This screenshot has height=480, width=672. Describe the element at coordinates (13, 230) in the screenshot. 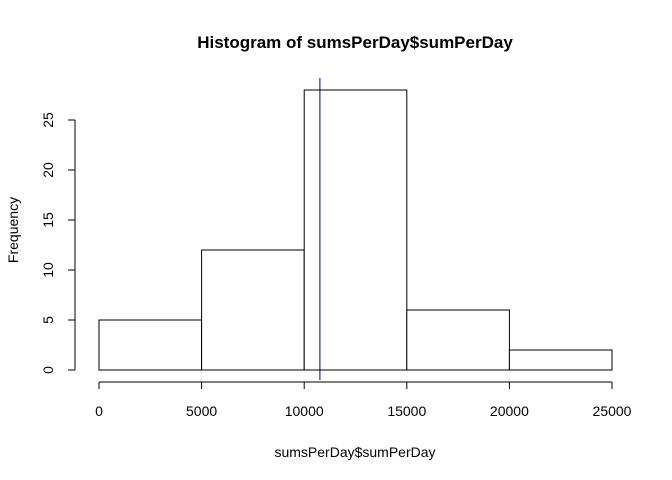

I see `y-axis-label: Frequency` at that location.